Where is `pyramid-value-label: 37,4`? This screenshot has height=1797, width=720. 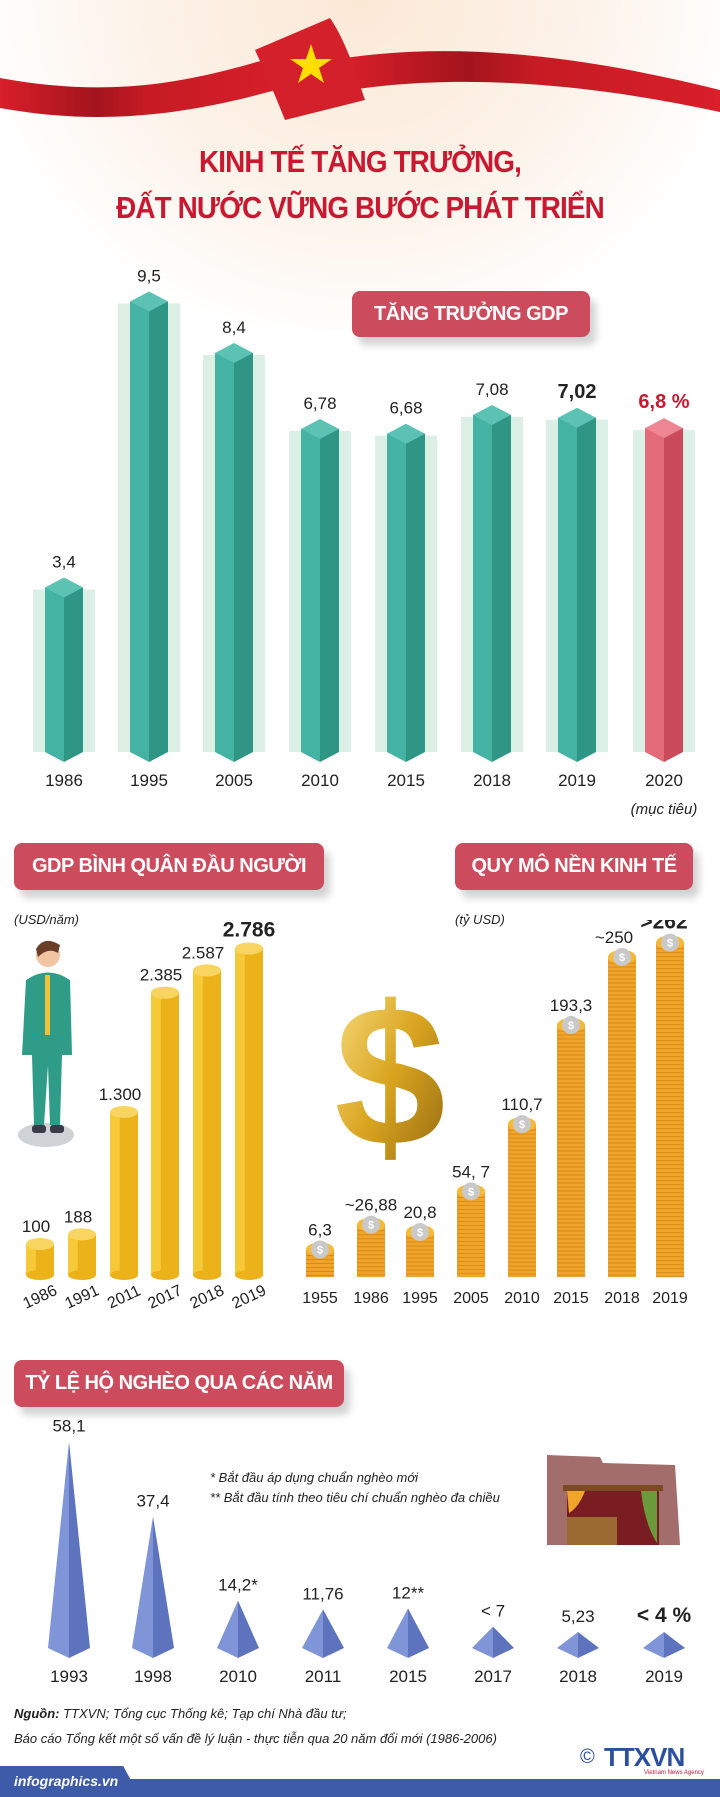
pyramid-value-label: 37,4 is located at coordinates (152, 1501).